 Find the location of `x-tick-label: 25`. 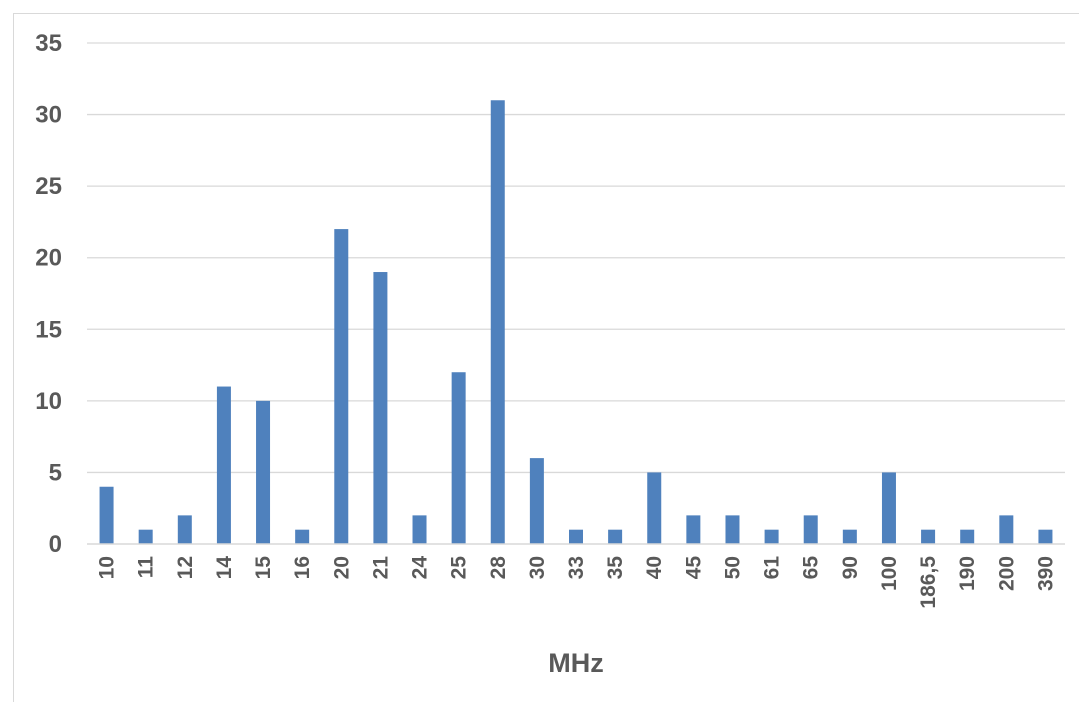

x-tick-label: 25 is located at coordinates (459, 568).